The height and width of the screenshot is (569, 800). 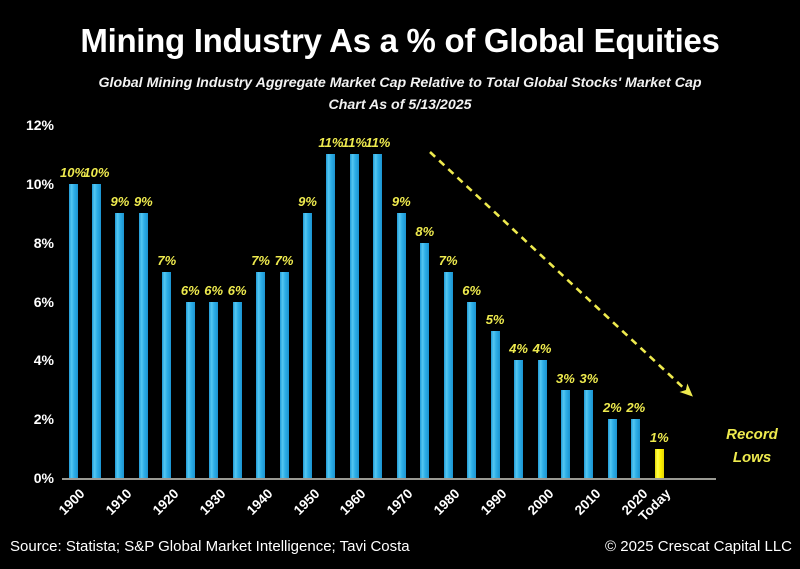 What do you see at coordinates (519, 419) in the screenshot?
I see `bar-1995` at bounding box center [519, 419].